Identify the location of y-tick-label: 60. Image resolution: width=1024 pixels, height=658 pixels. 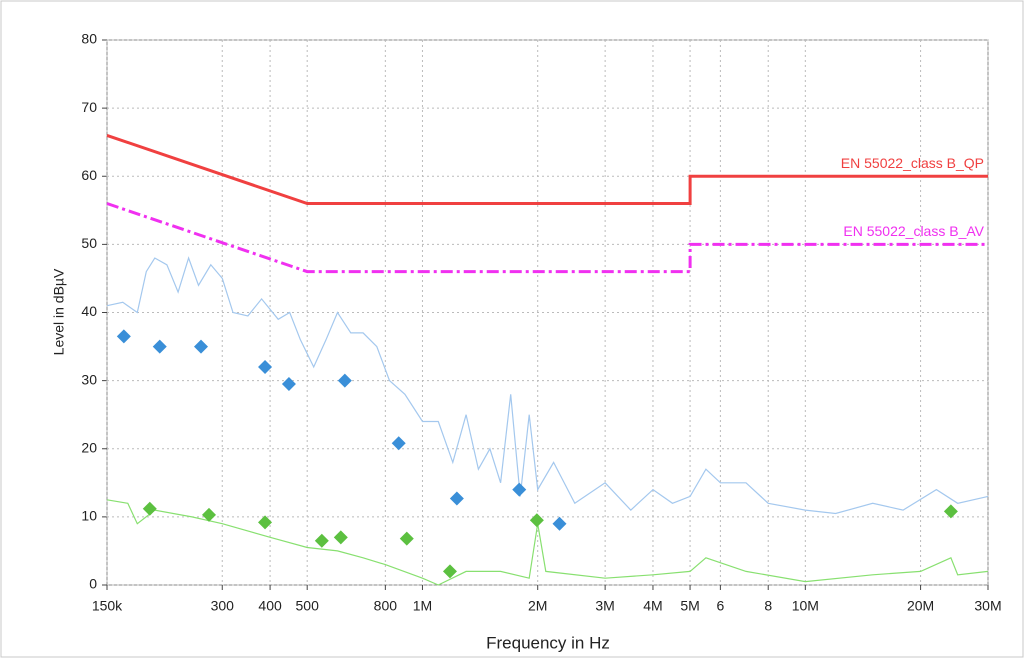
(89, 175).